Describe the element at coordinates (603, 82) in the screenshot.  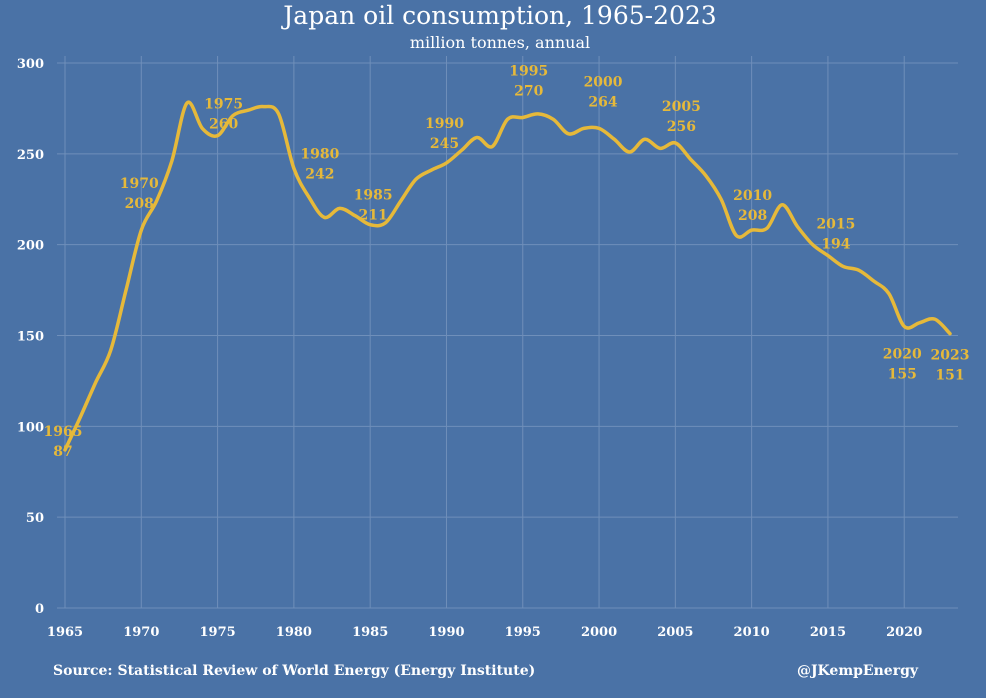
I see `data-label-year: 2000` at that location.